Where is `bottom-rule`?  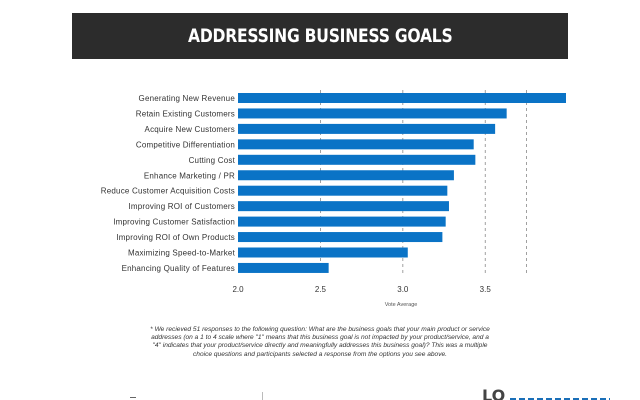 bottom-rule is located at coordinates (133, 397).